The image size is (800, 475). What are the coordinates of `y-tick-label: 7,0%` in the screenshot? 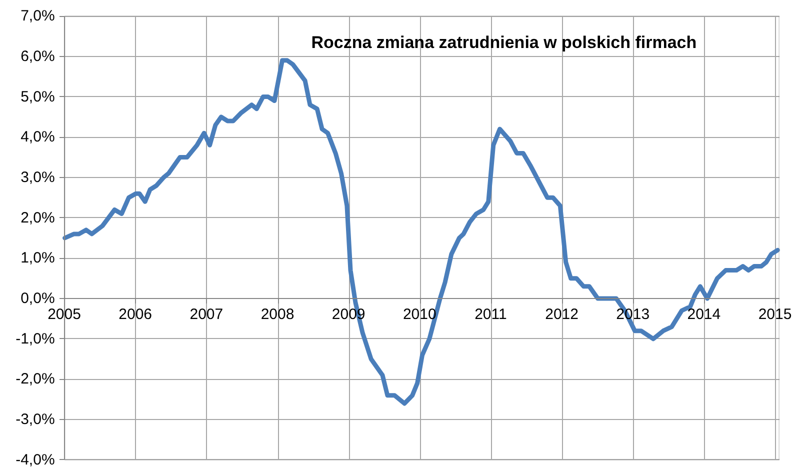 It's located at (37, 16).